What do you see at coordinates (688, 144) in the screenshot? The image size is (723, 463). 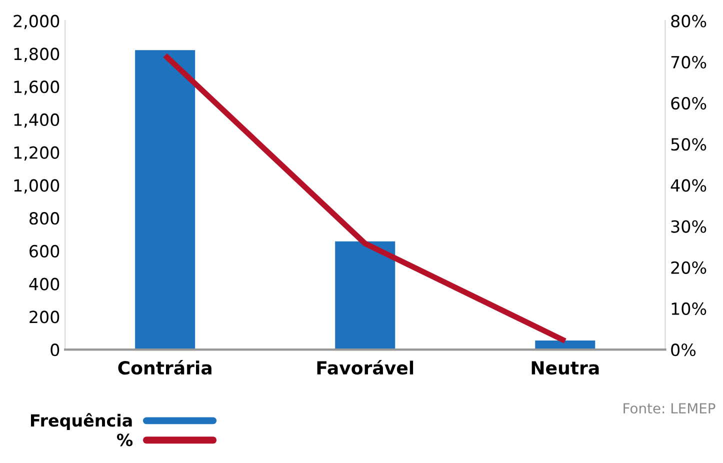 I see `y2-tick-label: 50%` at bounding box center [688, 144].